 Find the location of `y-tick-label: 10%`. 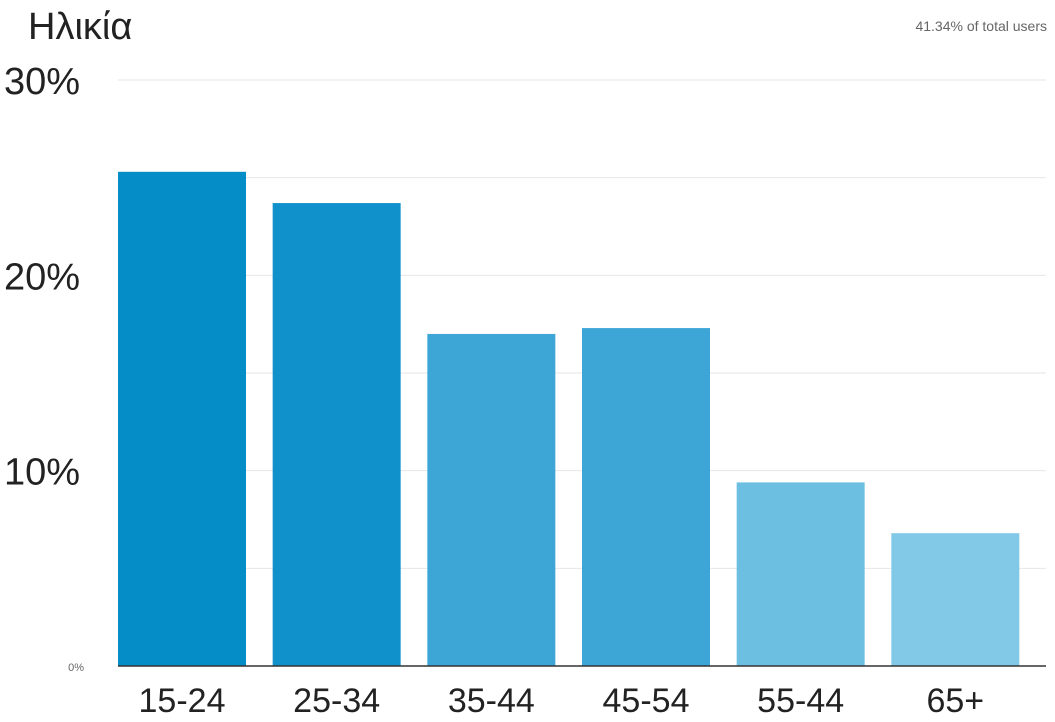

y-tick-label: 10% is located at coordinates (42, 473).